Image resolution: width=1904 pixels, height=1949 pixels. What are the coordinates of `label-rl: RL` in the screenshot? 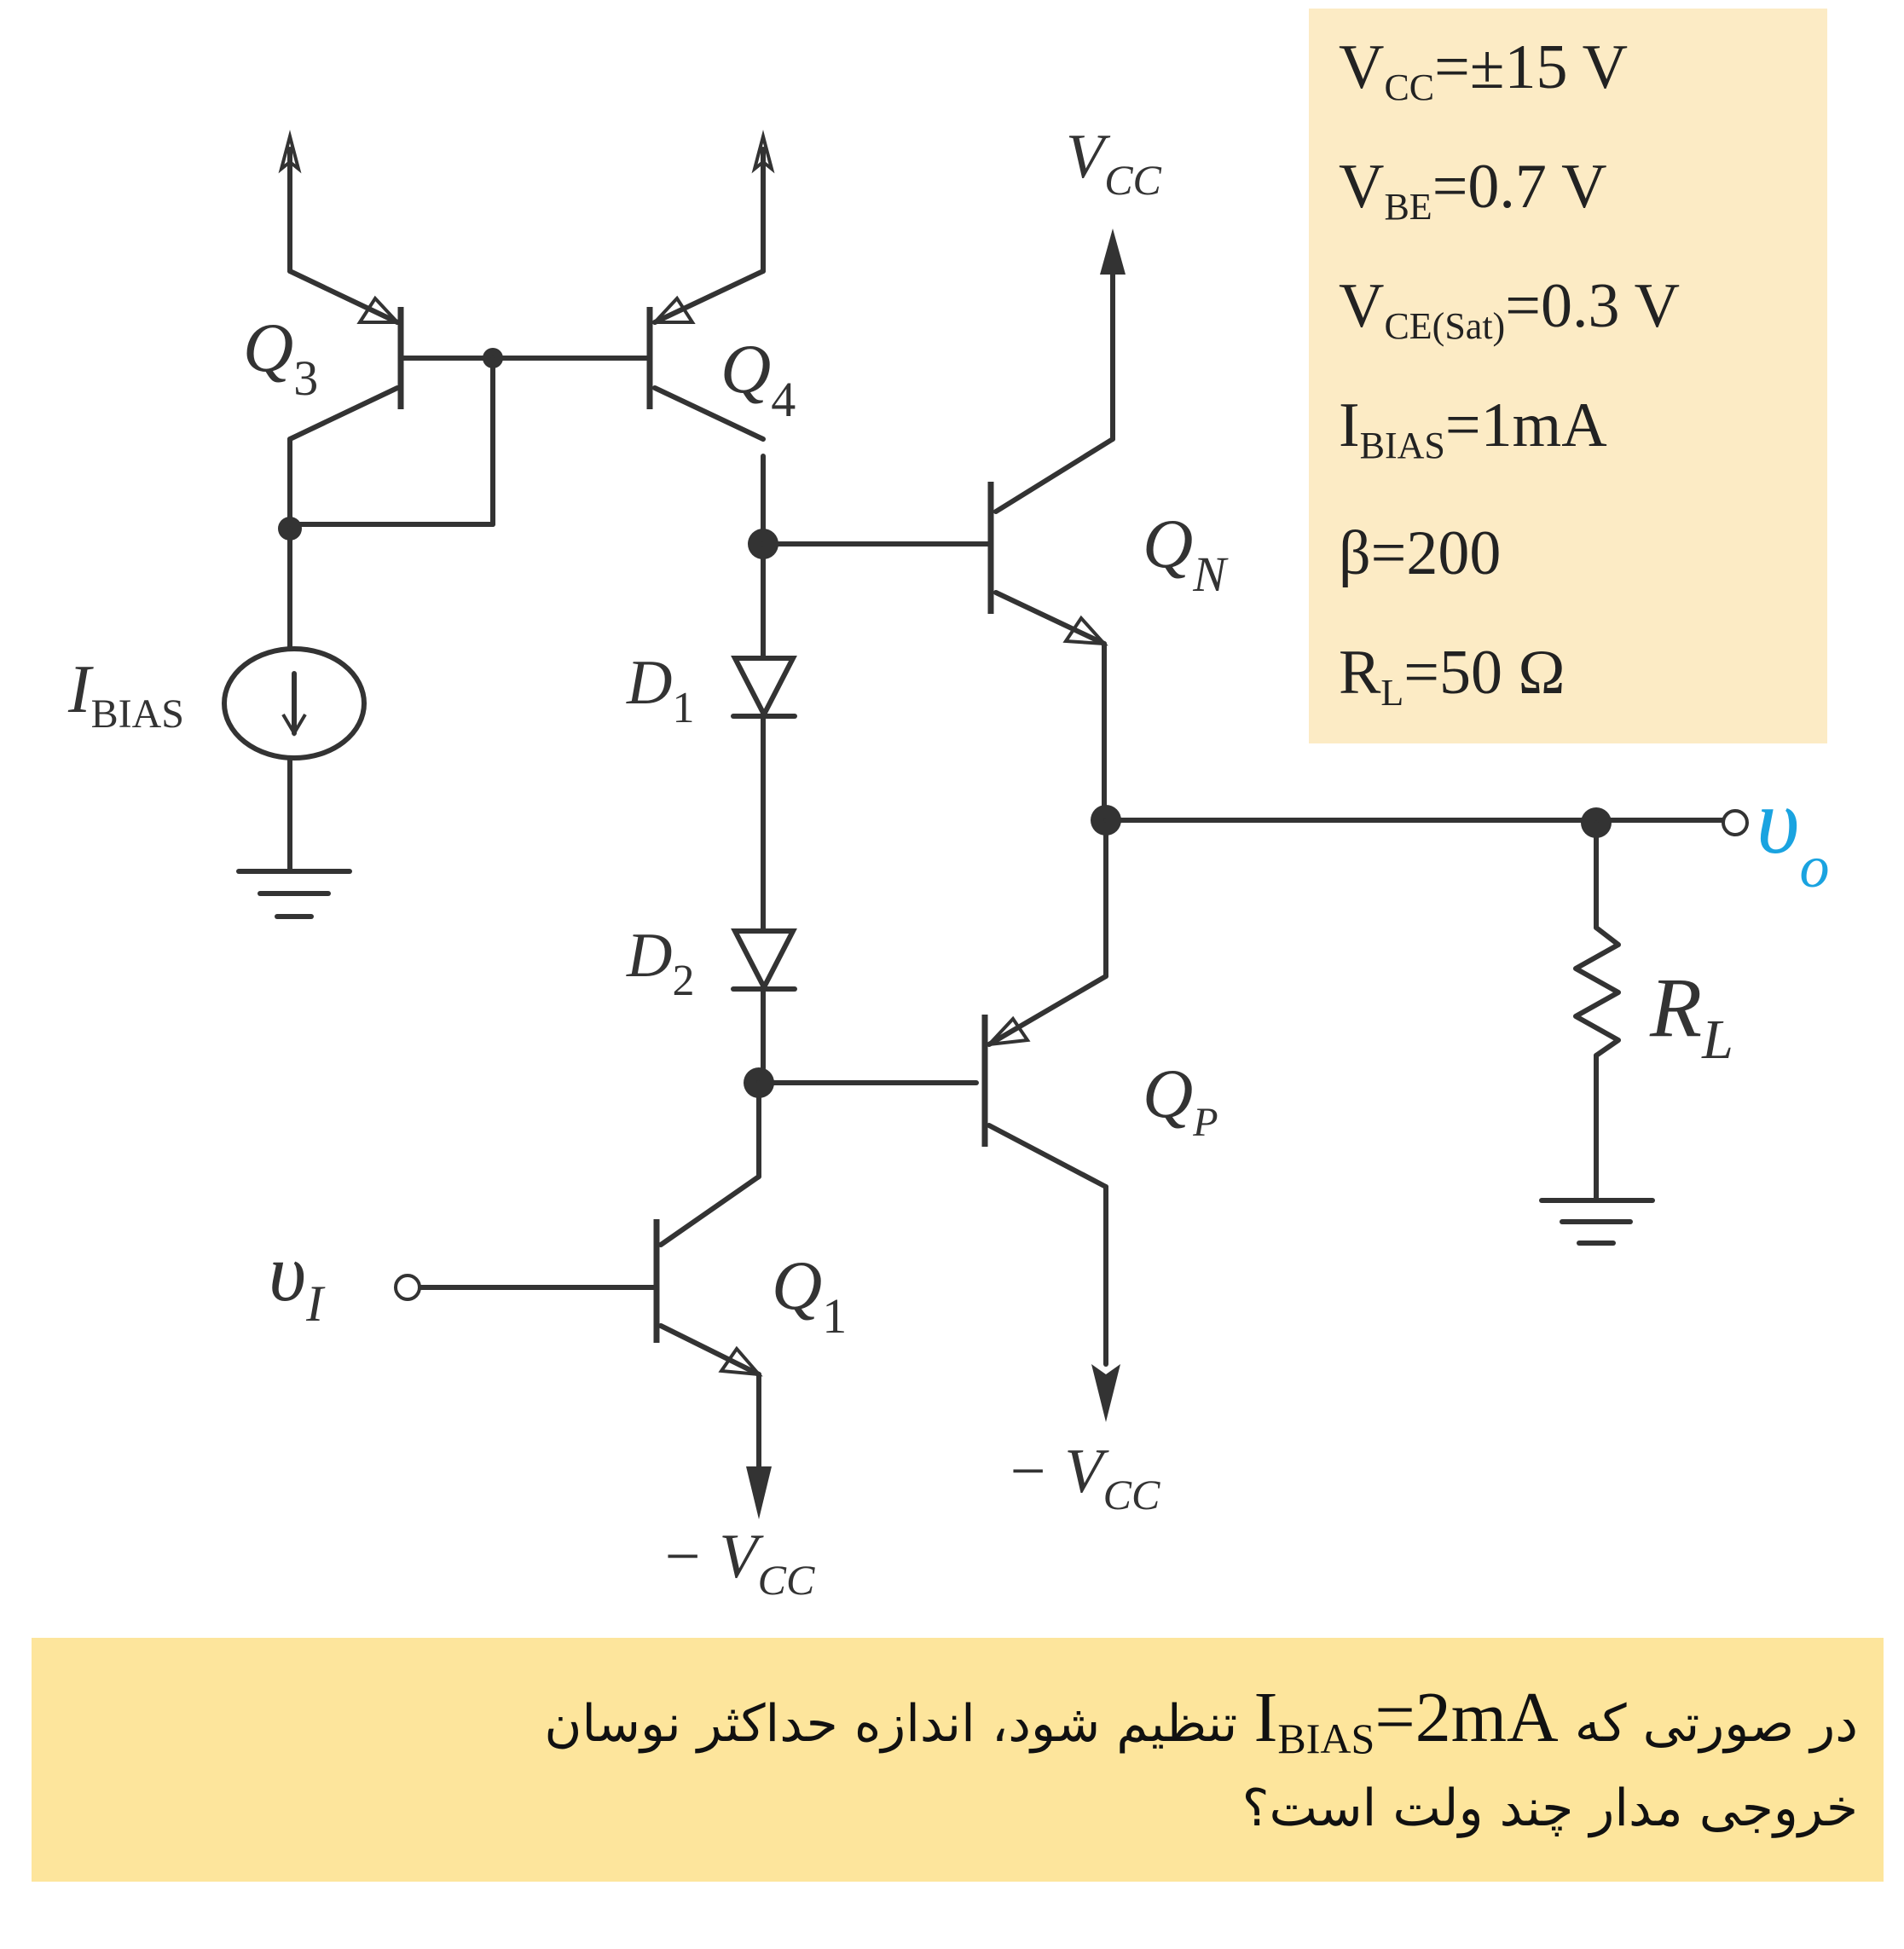 It's located at (1691, 1015).